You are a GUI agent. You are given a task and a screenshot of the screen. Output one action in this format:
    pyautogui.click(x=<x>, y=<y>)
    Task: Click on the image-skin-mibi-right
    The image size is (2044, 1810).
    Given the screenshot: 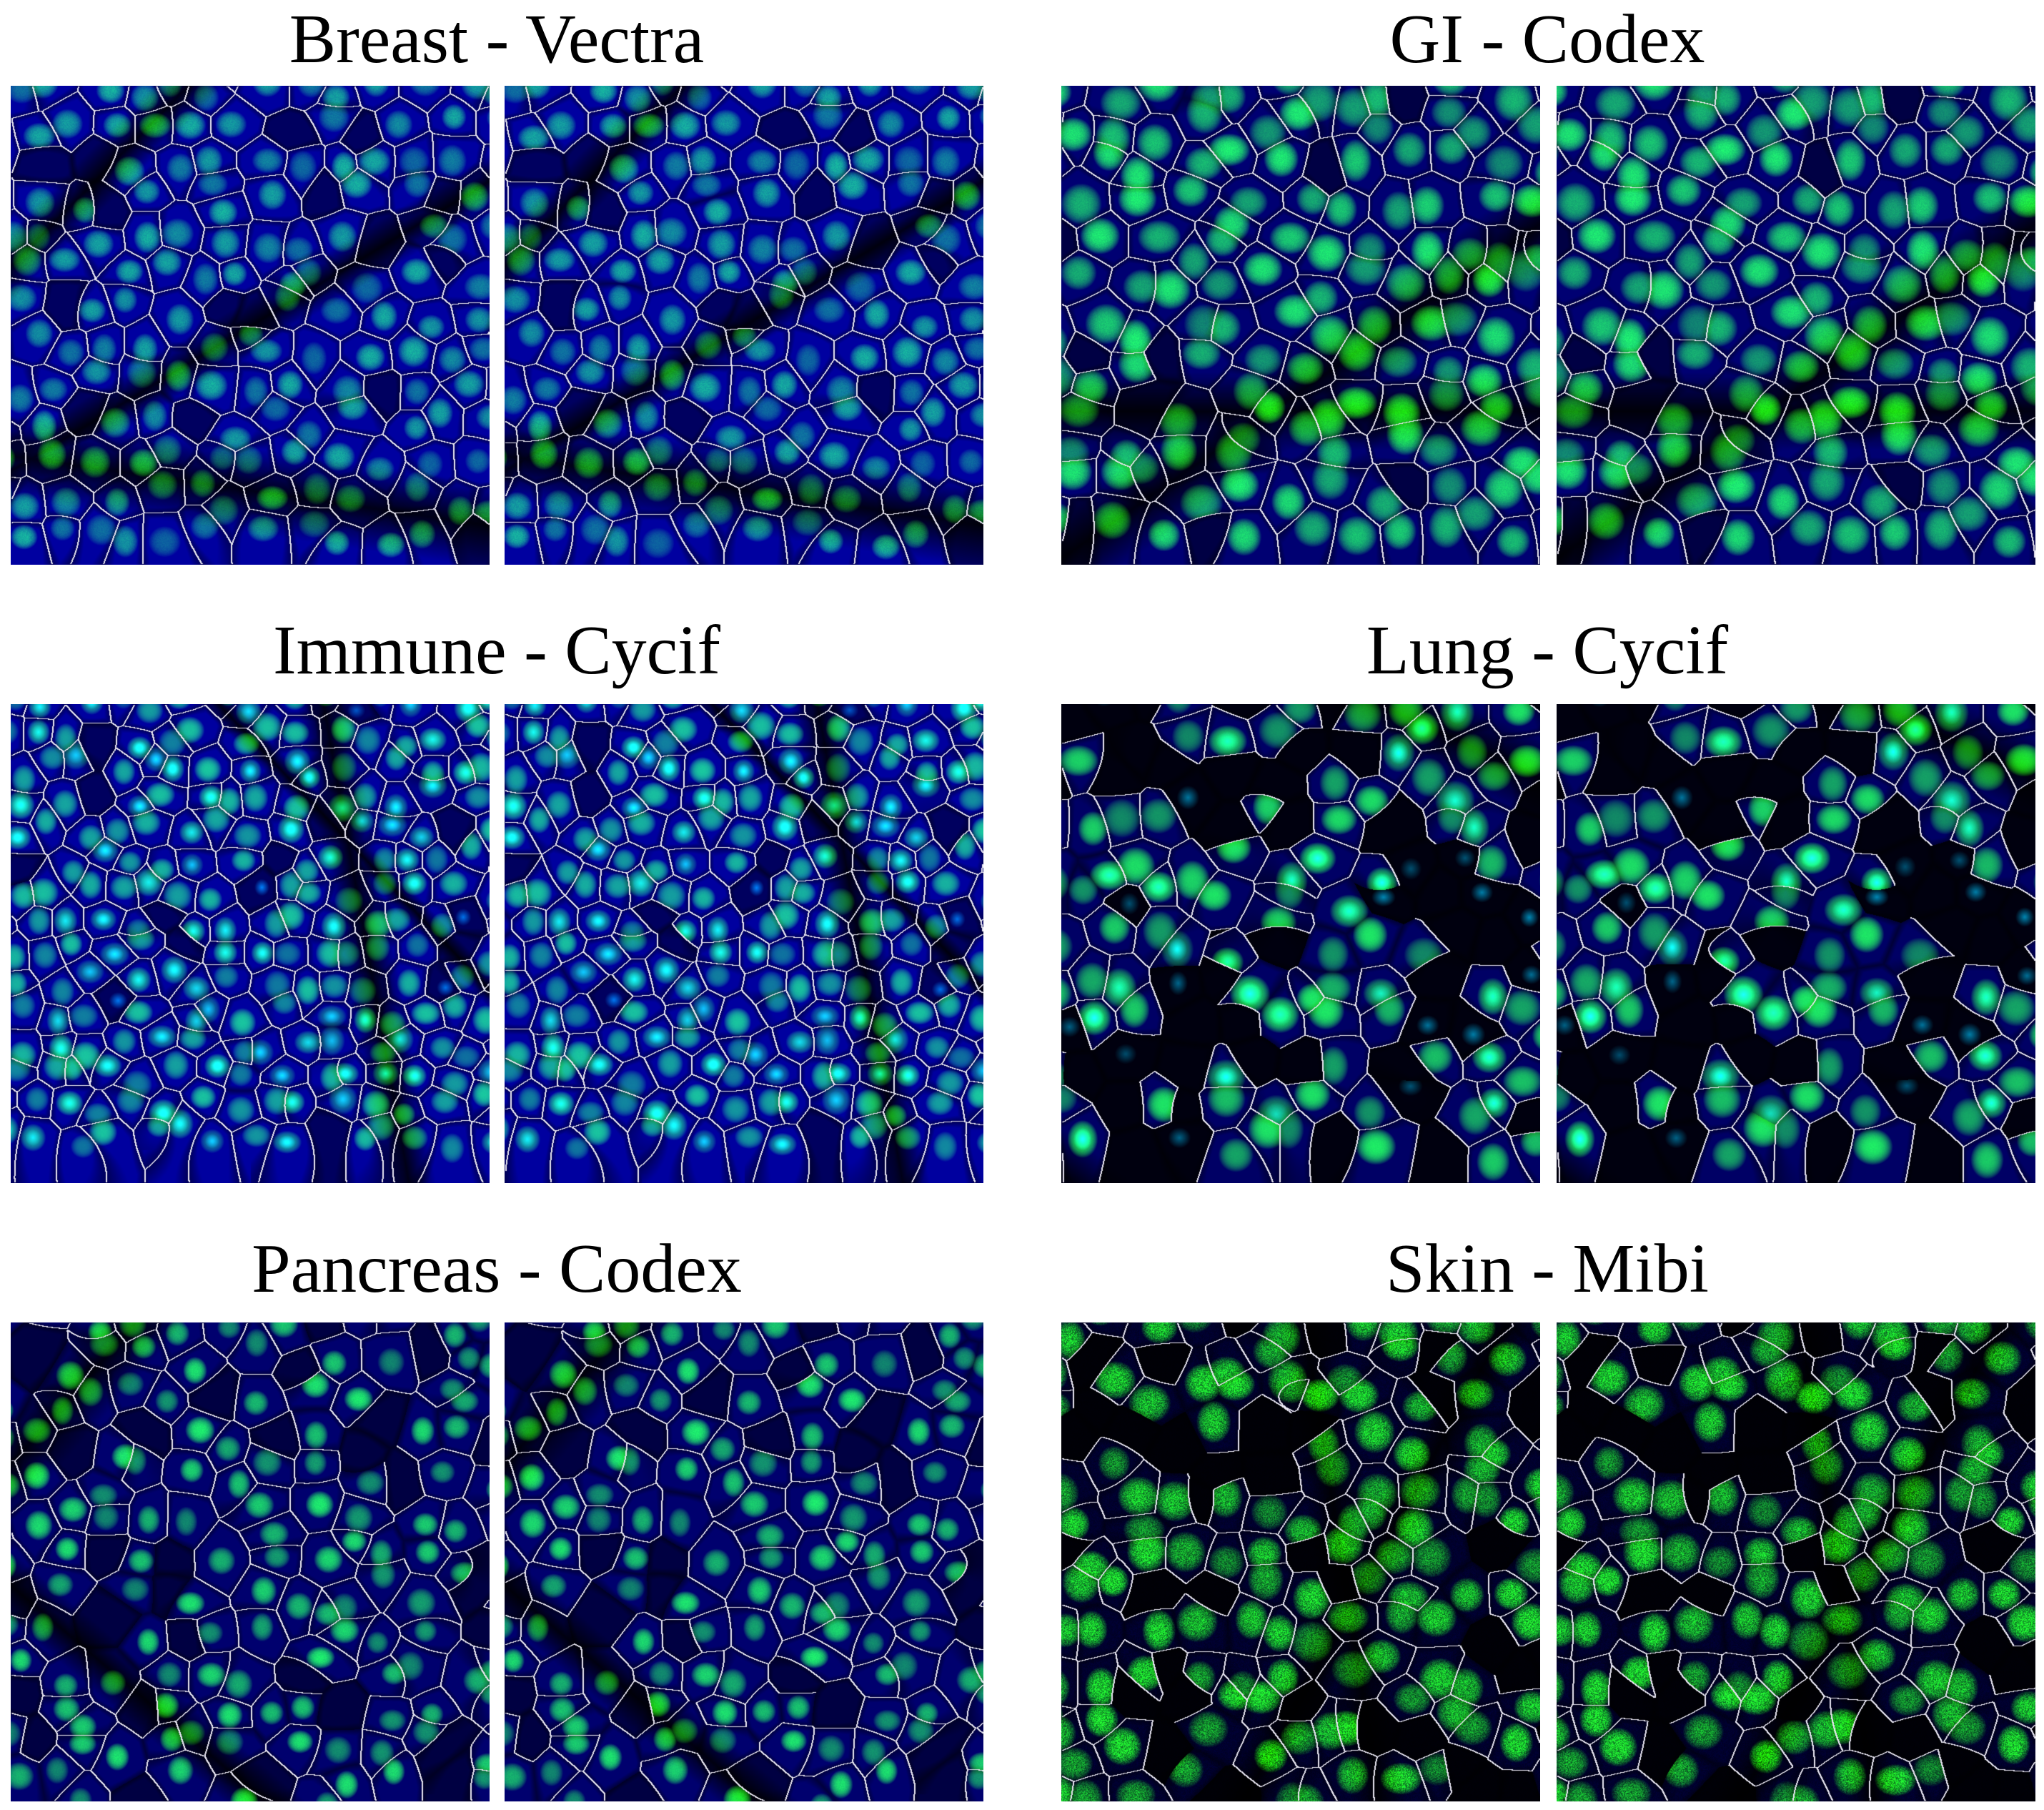 What is the action you would take?
    pyautogui.click(x=1796, y=1561)
    